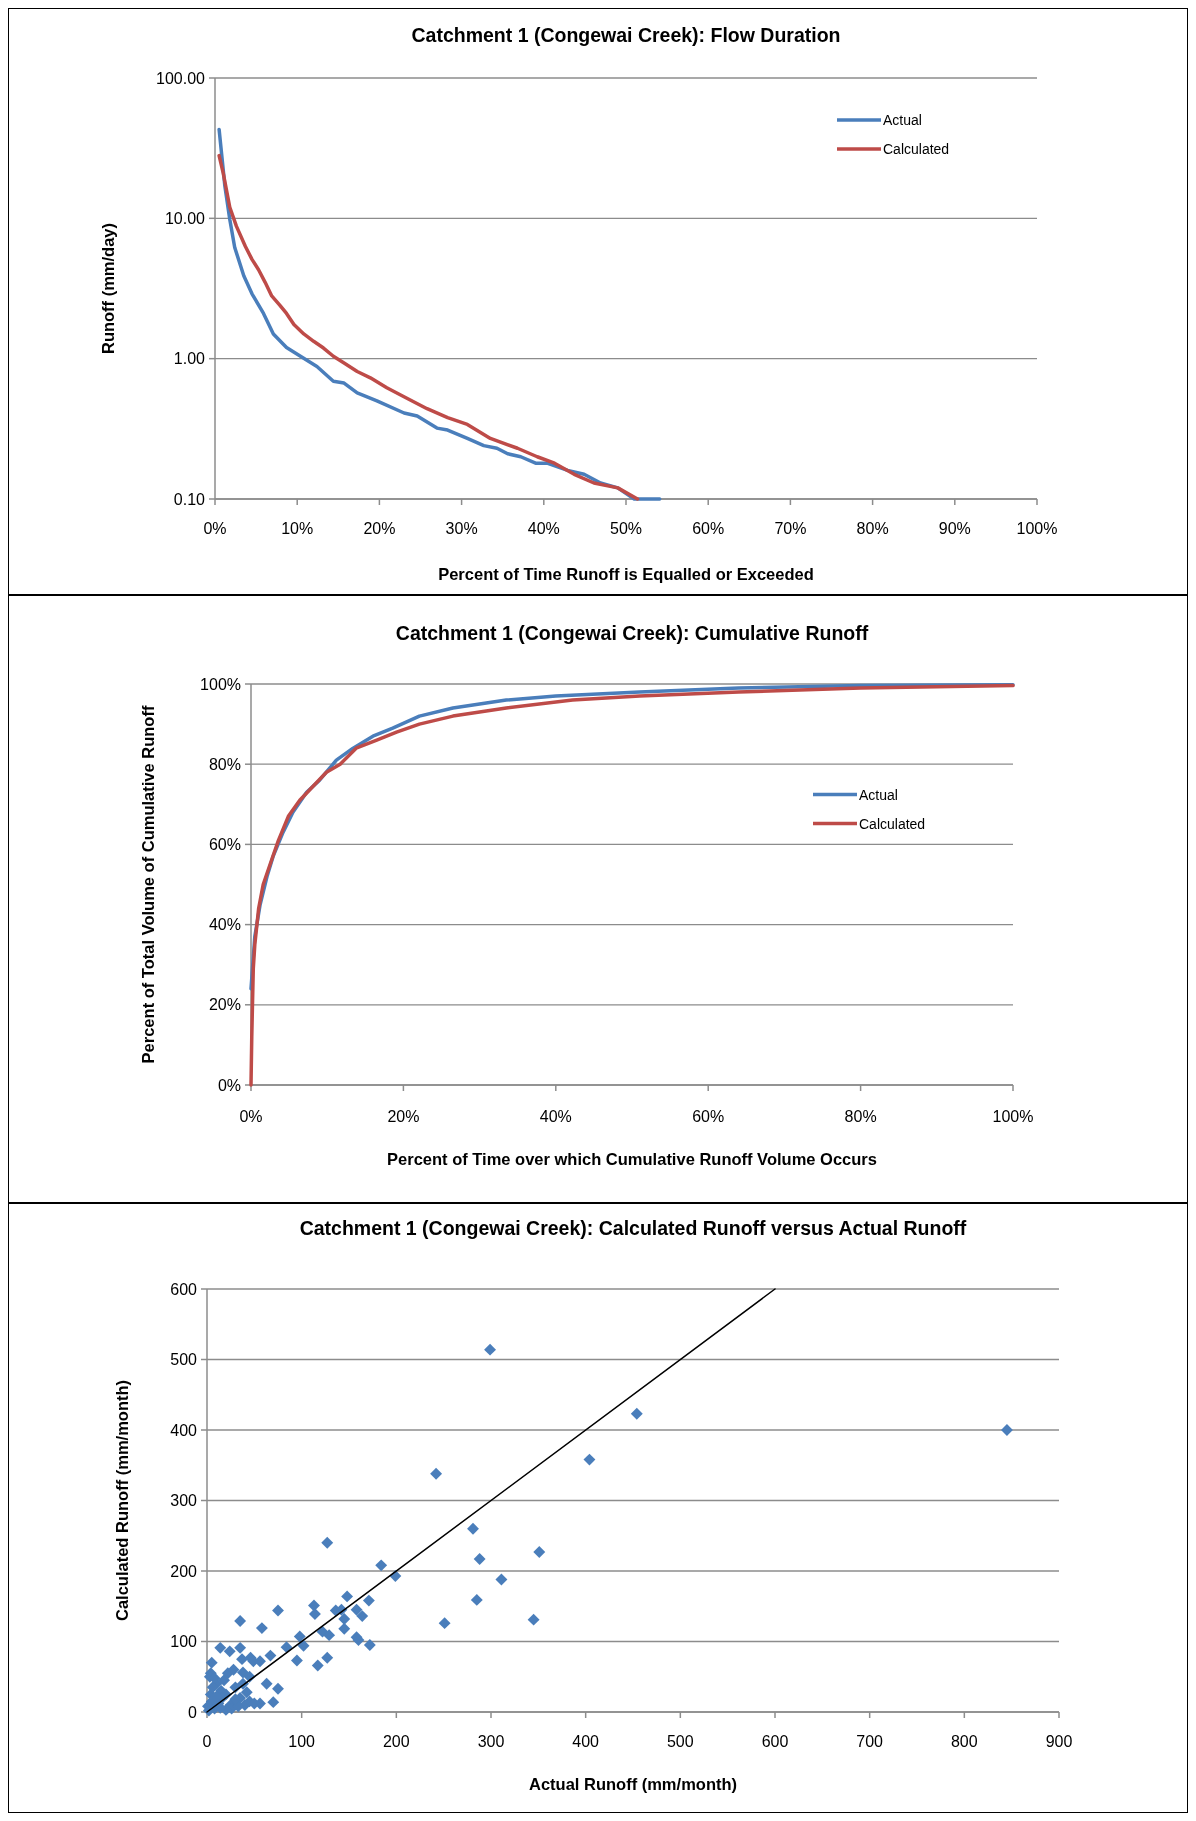 This screenshot has width=1196, height=1821. What do you see at coordinates (224, 764) in the screenshot?
I see `y-tick-label: 80%` at bounding box center [224, 764].